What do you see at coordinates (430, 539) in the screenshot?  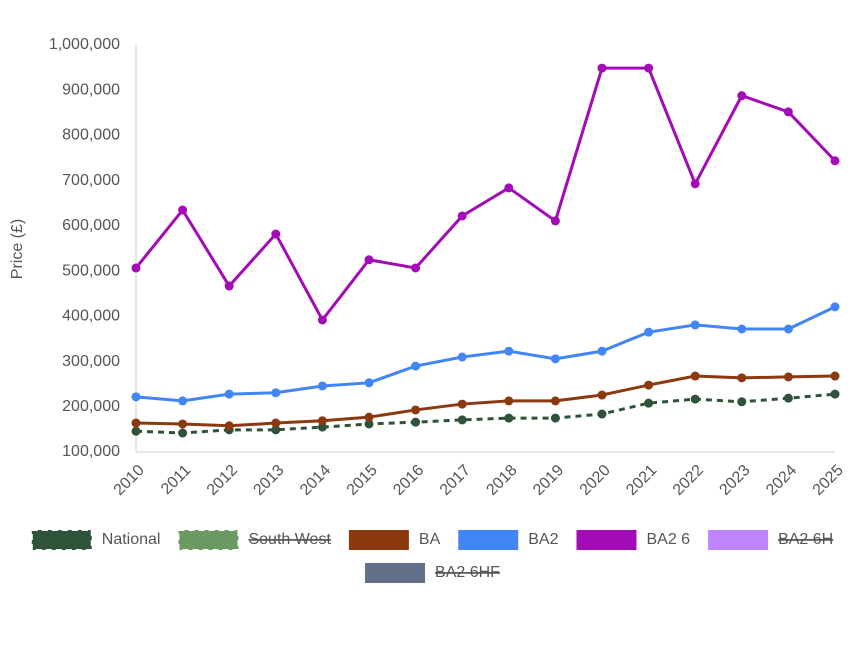 I see `legend-label: BA` at bounding box center [430, 539].